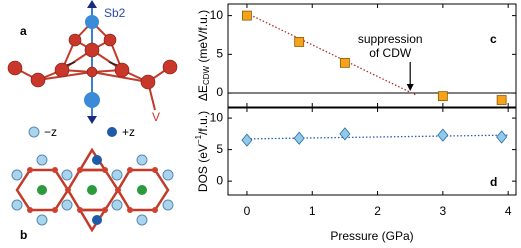  I want to click on x-tick-label: 2, so click(377, 211).